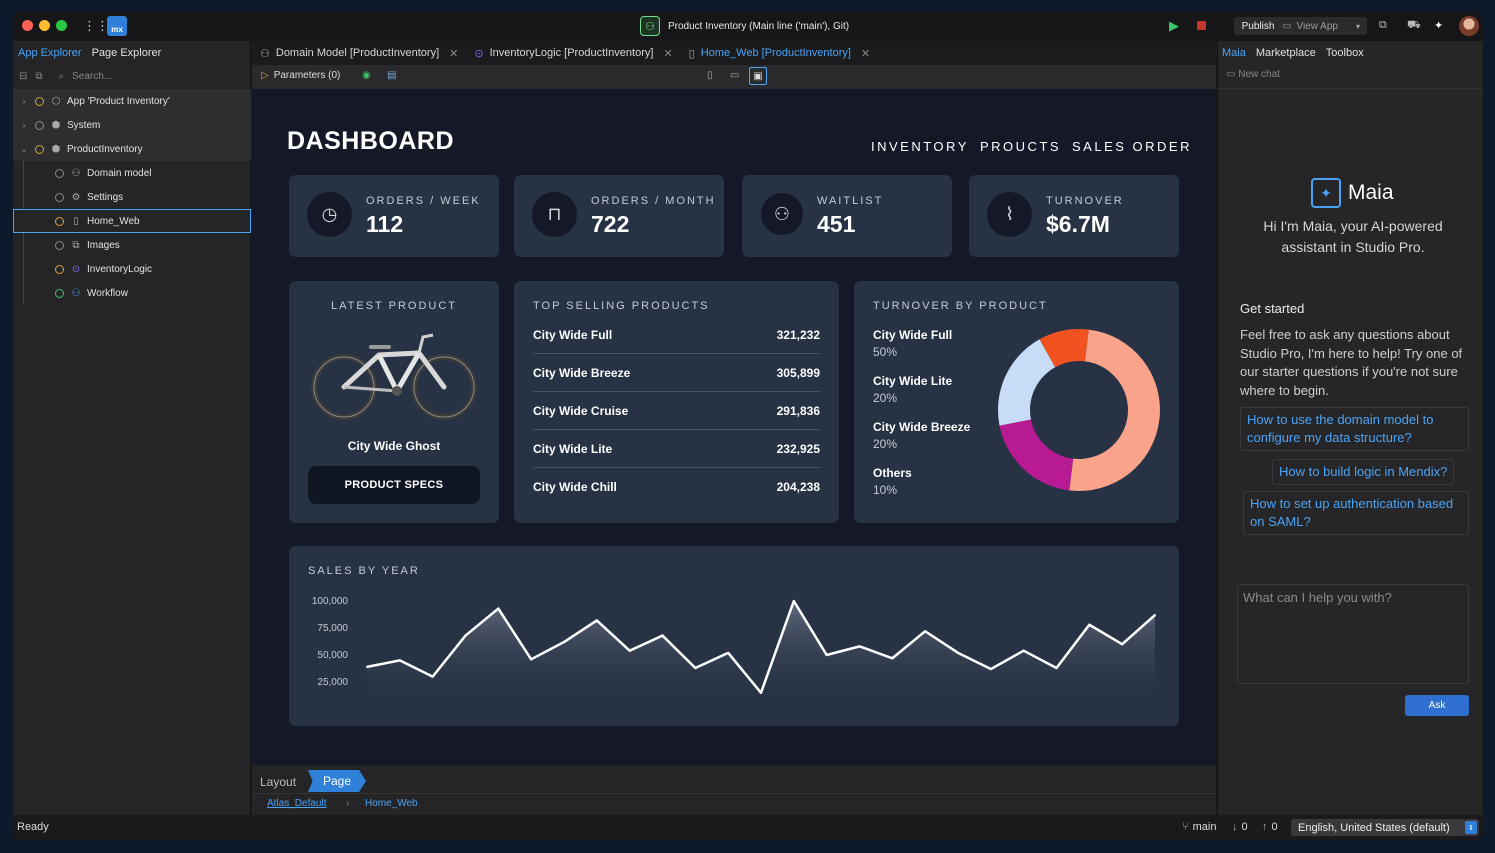 This screenshot has width=1495, height=853. Describe the element at coordinates (734, 651) in the screenshot. I see `sales-line-chart: 100,000 75,000 50,000 25,000` at that location.